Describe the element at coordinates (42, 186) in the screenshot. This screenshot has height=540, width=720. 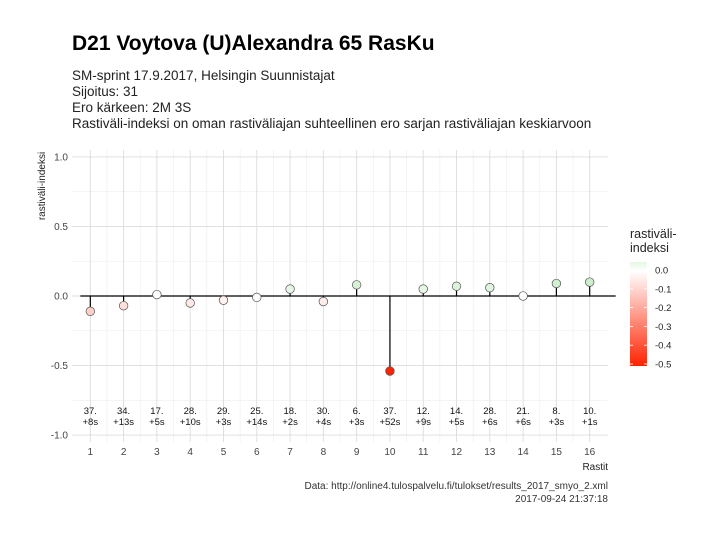
I see `y-axis-title: rastiväli-indeksi` at that location.